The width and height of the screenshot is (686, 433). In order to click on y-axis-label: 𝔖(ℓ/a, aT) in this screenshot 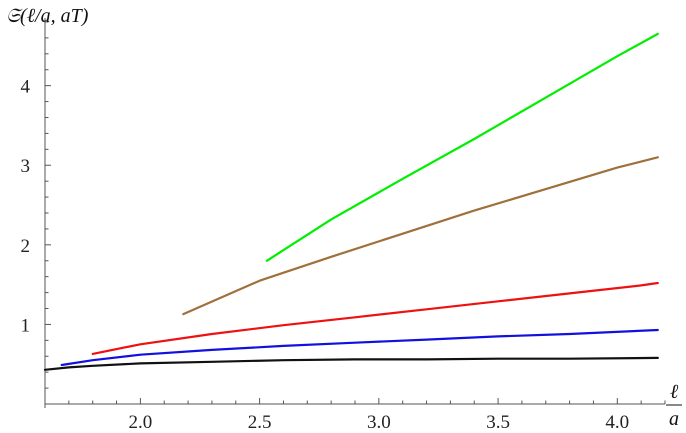, I will do `click(47, 16)`.